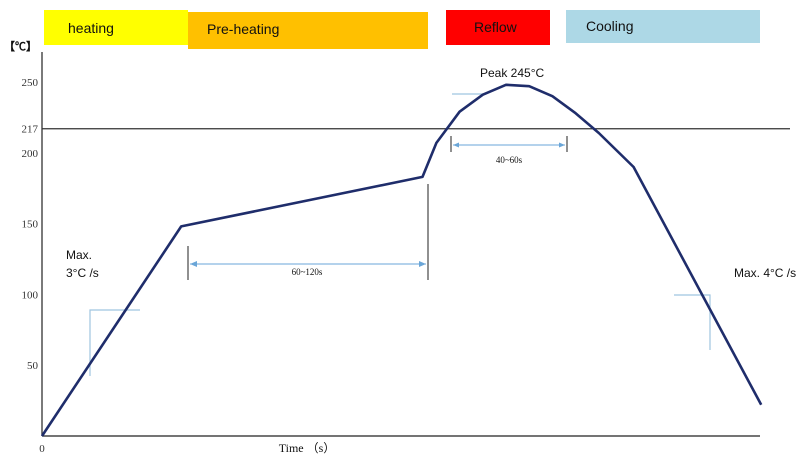  What do you see at coordinates (422, 264) in the screenshot?
I see `preheat-arrow-head-right` at bounding box center [422, 264].